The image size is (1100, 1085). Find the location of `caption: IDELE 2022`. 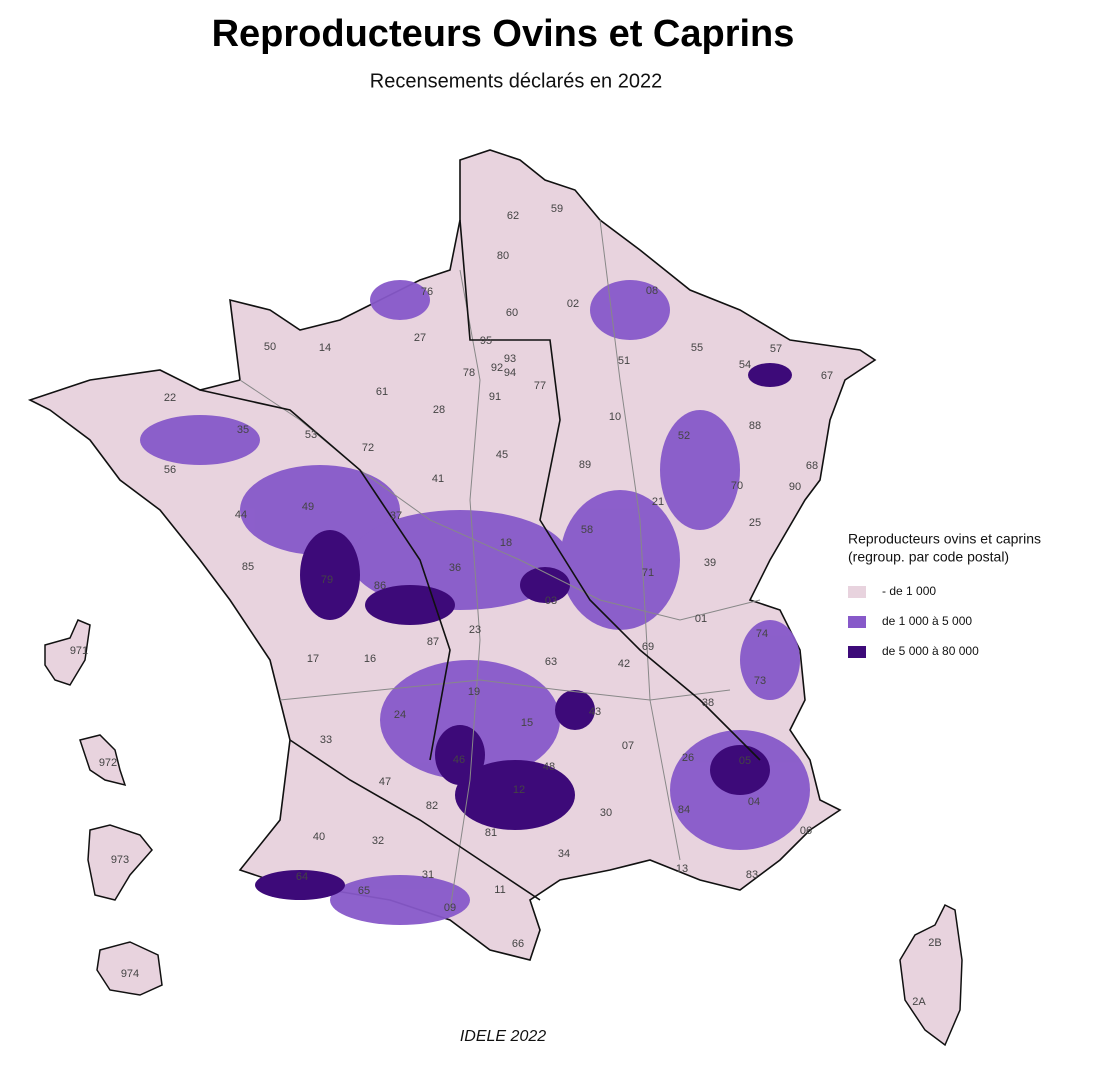

caption: IDELE 2022 is located at coordinates (503, 1036).